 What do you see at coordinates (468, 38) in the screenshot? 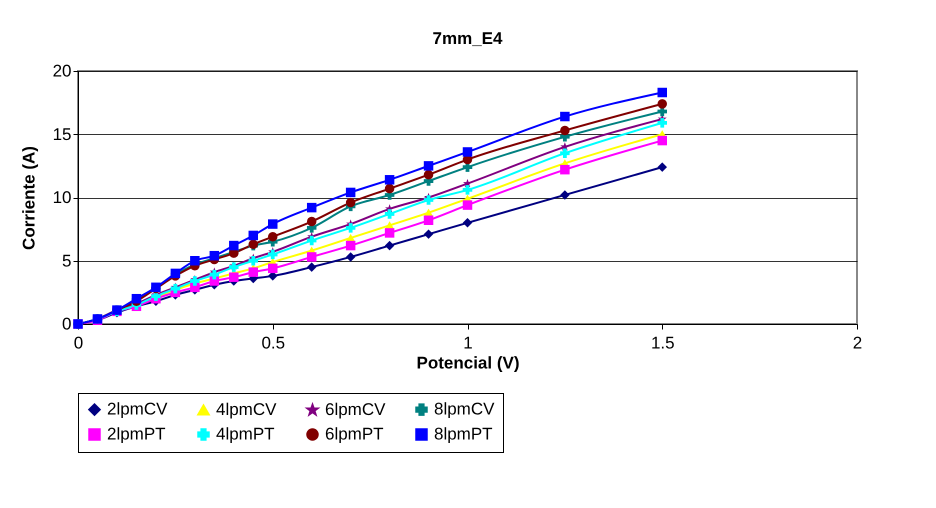
I see `chart-title: 7mm_E4` at bounding box center [468, 38].